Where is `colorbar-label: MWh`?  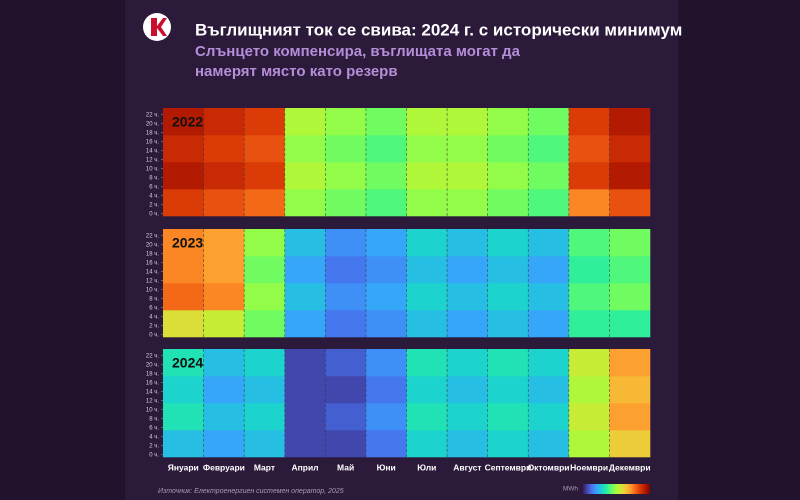
colorbar-label: MWh is located at coordinates (571, 489).